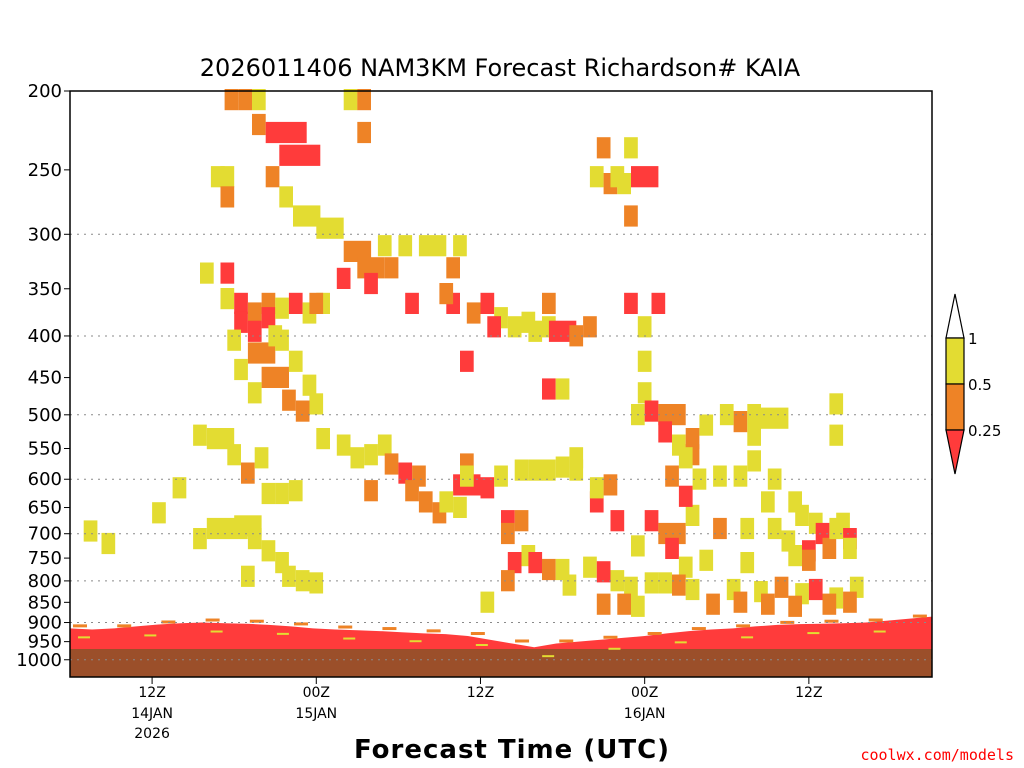 Image resolution: width=1024 pixels, height=768 pixels. What do you see at coordinates (45, 336) in the screenshot?
I see `y-tick-label: 400` at bounding box center [45, 336].